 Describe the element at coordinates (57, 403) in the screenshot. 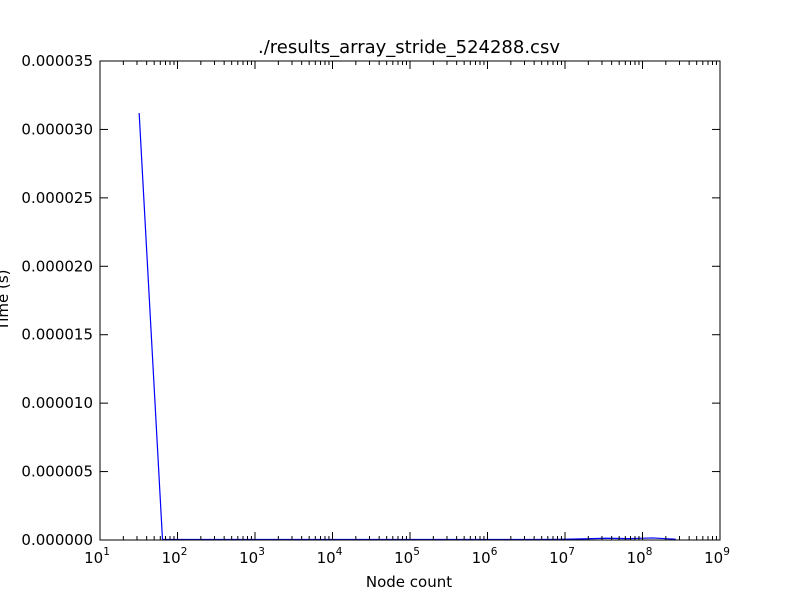

I see `y-tick-label: 0.000010` at that location.